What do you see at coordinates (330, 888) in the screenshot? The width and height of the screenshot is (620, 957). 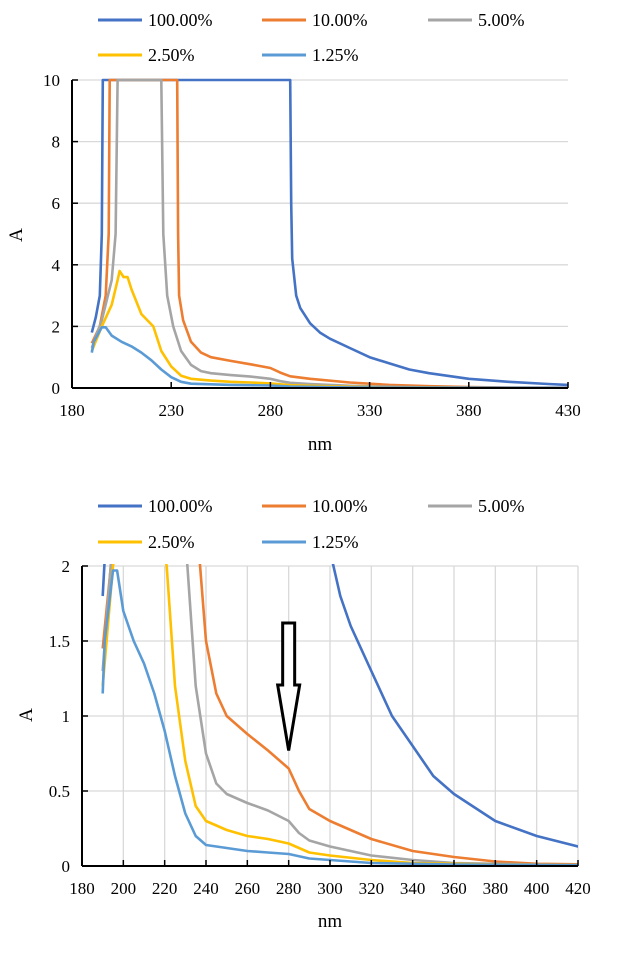 I see `x-tick-label: 300` at bounding box center [330, 888].